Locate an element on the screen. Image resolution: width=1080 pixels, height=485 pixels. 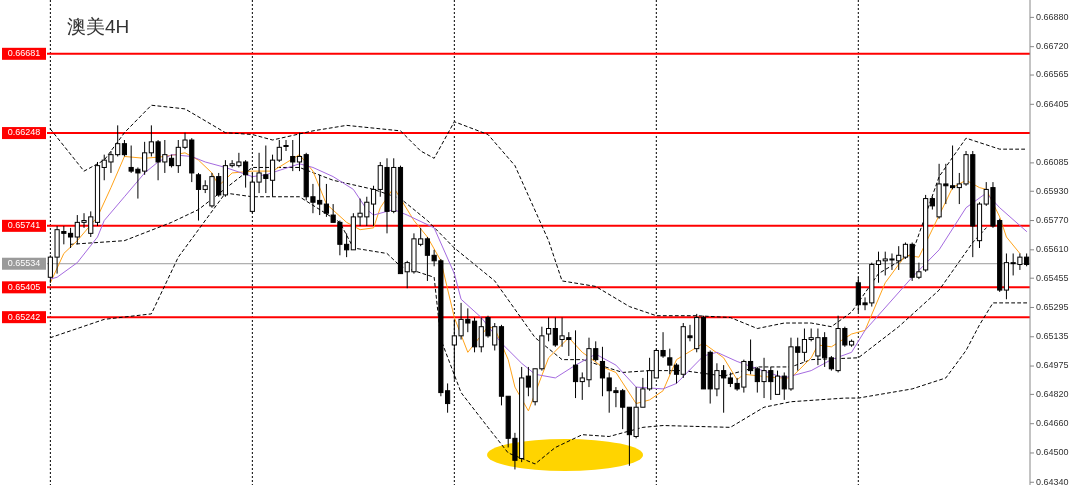
text: 澳美4H is located at coordinates (98, 26).